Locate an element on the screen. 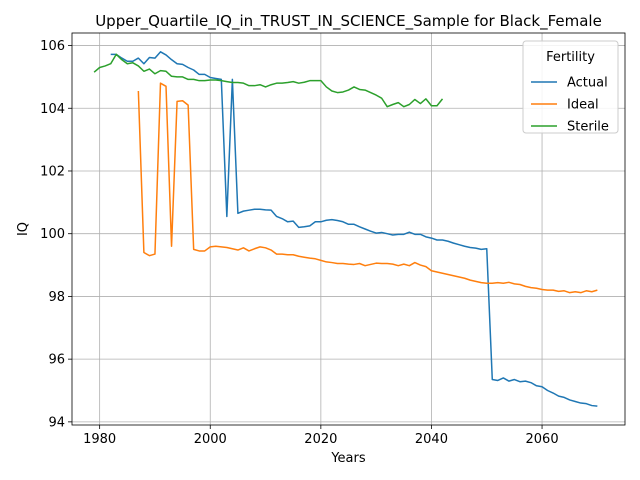 The height and width of the screenshot is (480, 640). y-axis-label: IQ is located at coordinates (23, 229).